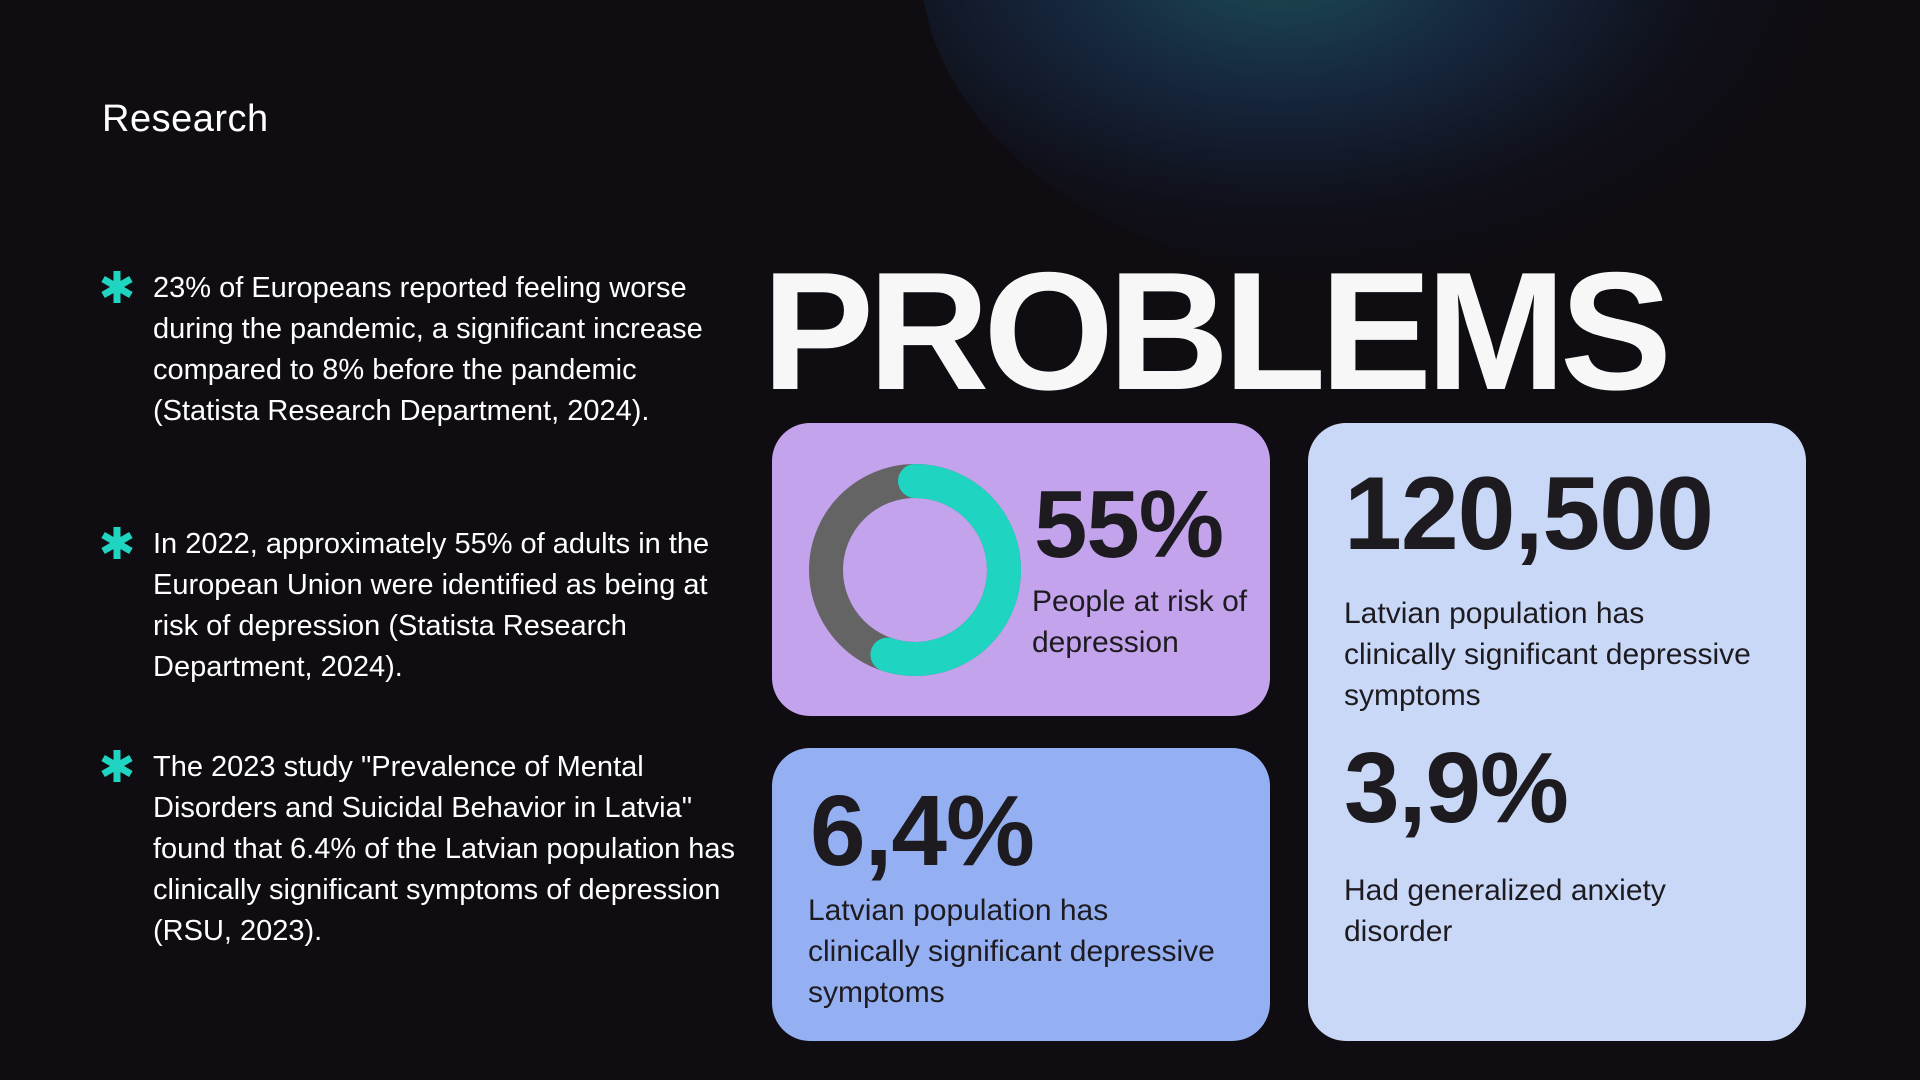 The width and height of the screenshot is (1920, 1080). Describe the element at coordinates (1529, 514) in the screenshot. I see `stat-value: 120,500` at that location.